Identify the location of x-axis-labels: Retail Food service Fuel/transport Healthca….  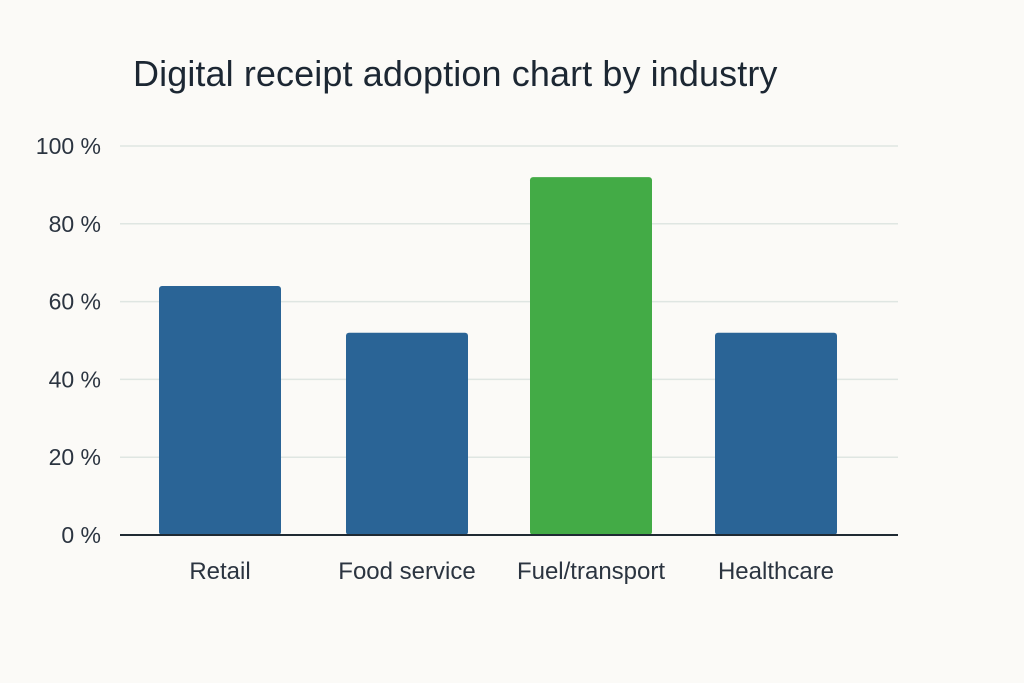
(511, 571).